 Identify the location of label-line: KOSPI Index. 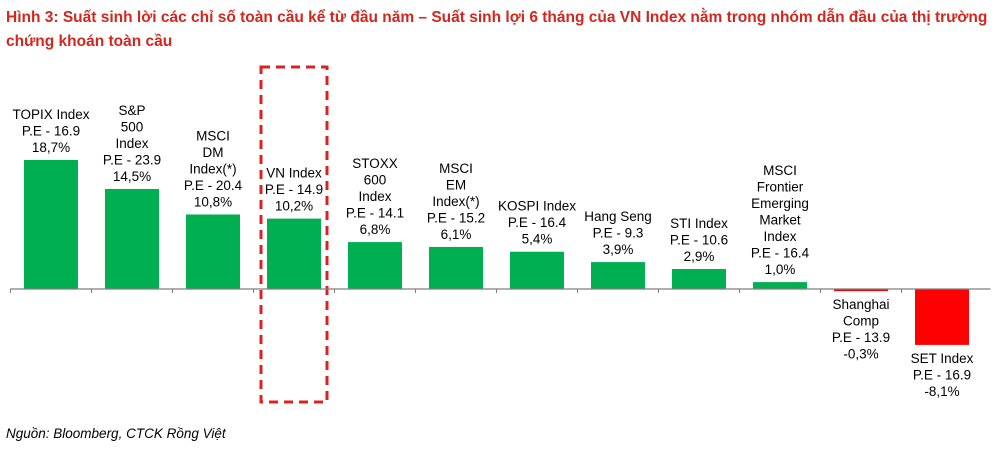
(537, 206).